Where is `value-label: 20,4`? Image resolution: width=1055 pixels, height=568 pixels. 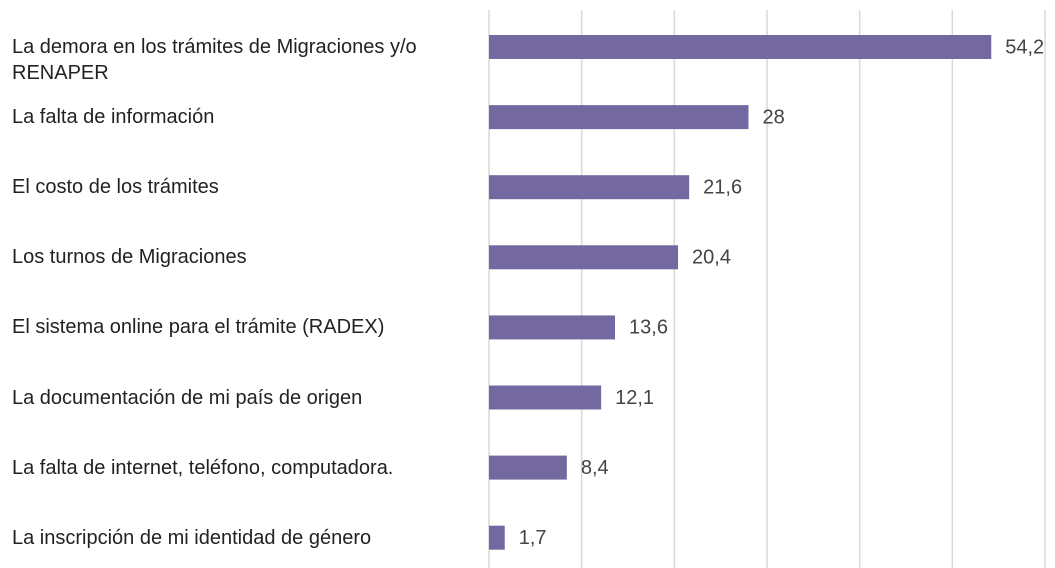
value-label: 20,4 is located at coordinates (711, 258).